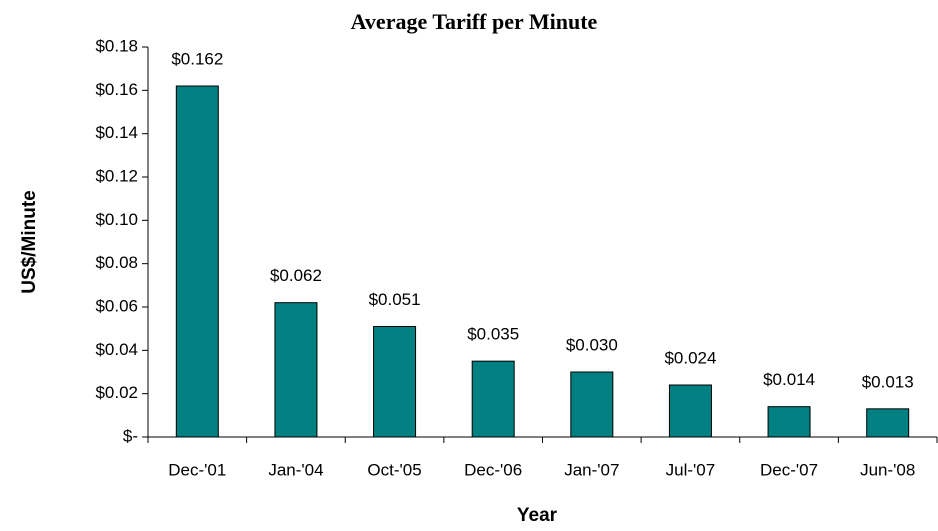  Describe the element at coordinates (295, 469) in the screenshot. I see `x-tick-label: Jan-'04` at that location.